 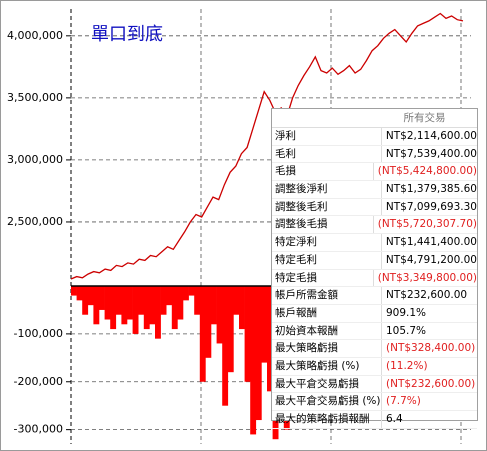 I want to click on stat-value: (NT$328,400.00), so click(x=431, y=348).